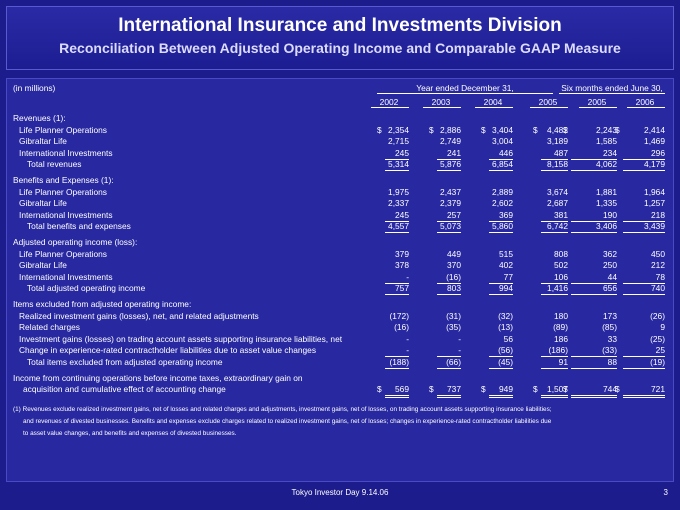 This screenshot has width=680, height=510. I want to click on table-cell: 296, so click(644, 154).